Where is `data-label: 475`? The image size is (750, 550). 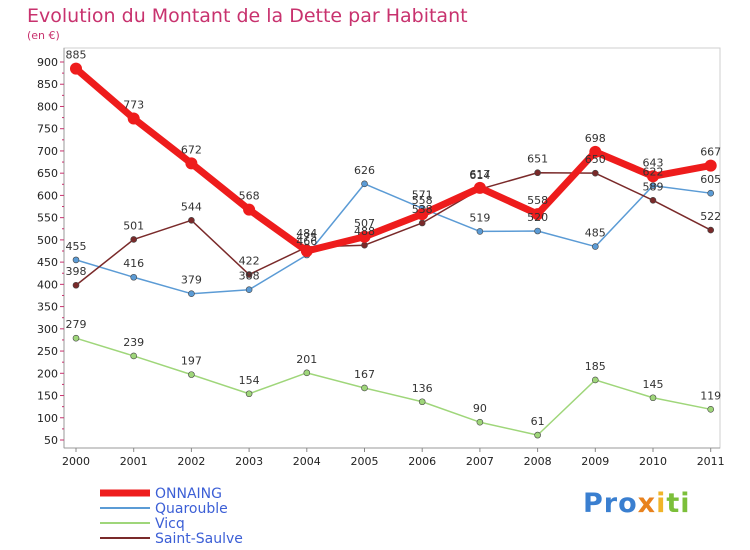
data-label: 475 is located at coordinates (306, 237).